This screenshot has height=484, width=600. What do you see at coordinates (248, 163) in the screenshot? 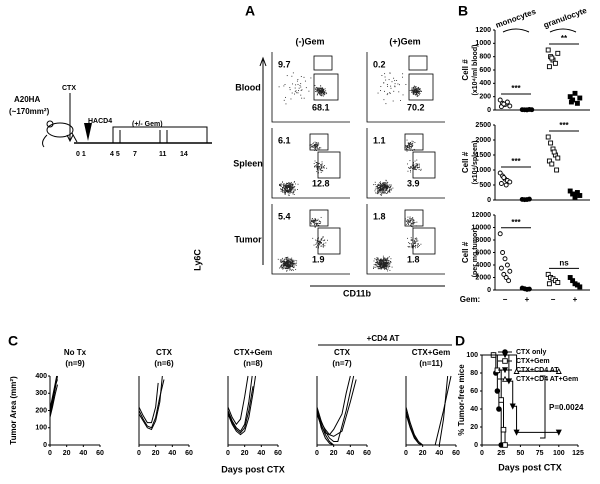
I see `row-label: Spleen` at bounding box center [248, 163].